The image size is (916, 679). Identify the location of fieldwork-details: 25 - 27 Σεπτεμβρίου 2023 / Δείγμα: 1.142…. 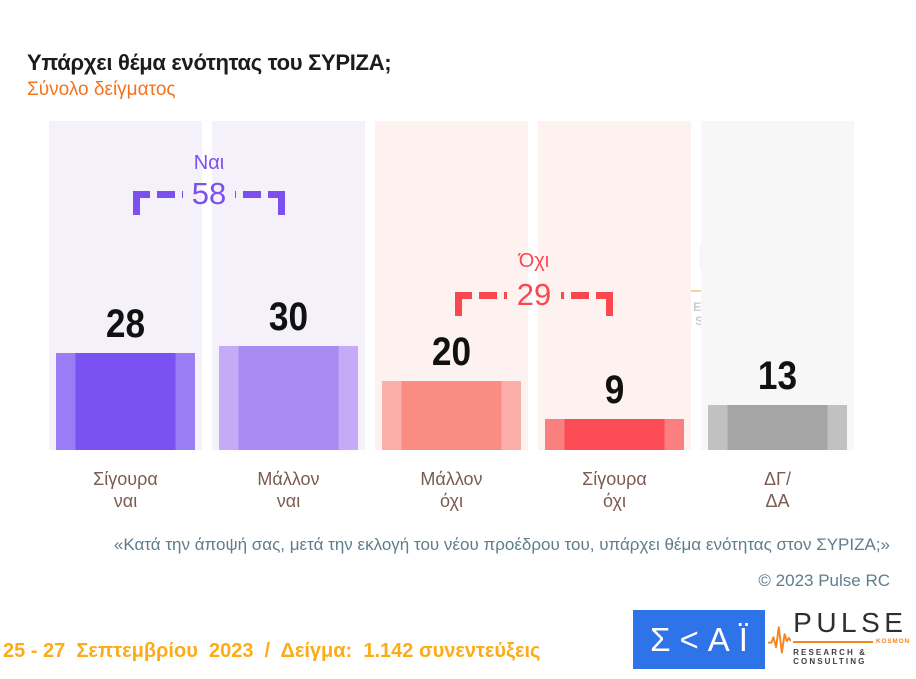
(272, 651).